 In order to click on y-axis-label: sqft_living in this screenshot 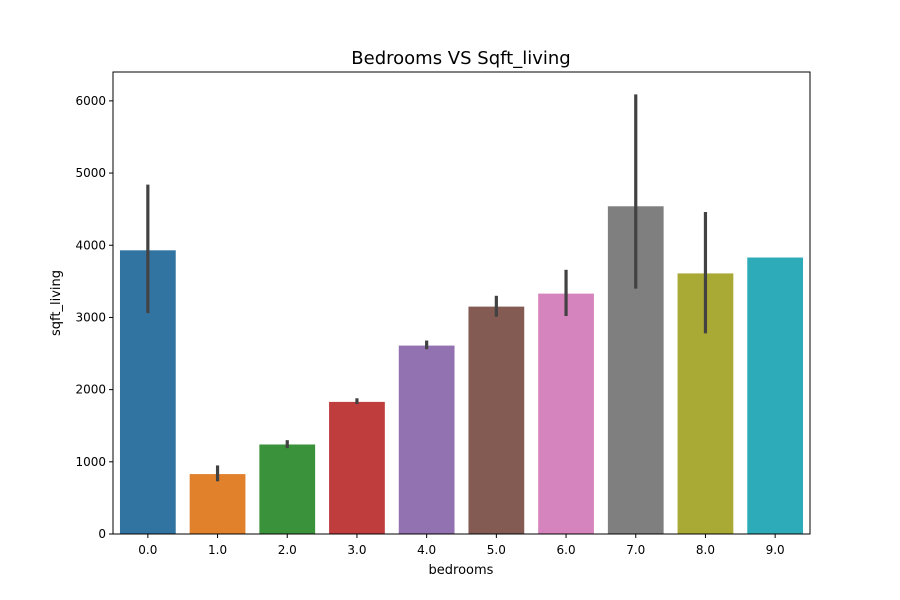, I will do `click(56, 303)`.